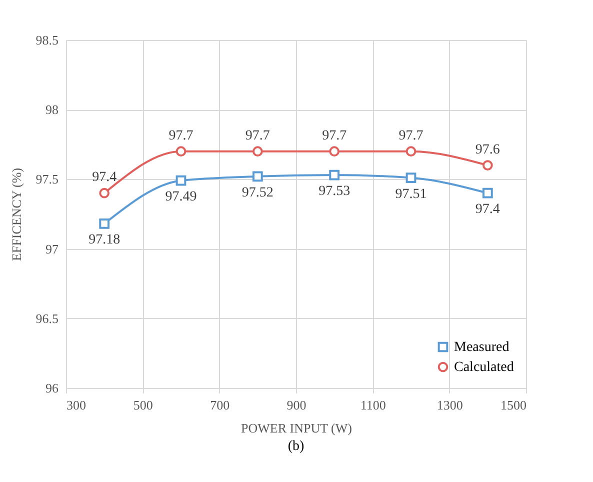  What do you see at coordinates (487, 150) in the screenshot?
I see `data-label: 97.6` at bounding box center [487, 150].